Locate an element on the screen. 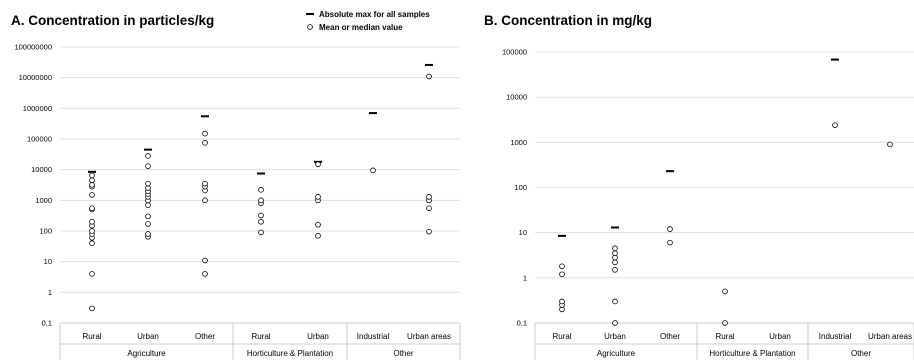 This screenshot has width=914, height=360. panel-a-title: A. Concentration in particles/kg is located at coordinates (112, 20).